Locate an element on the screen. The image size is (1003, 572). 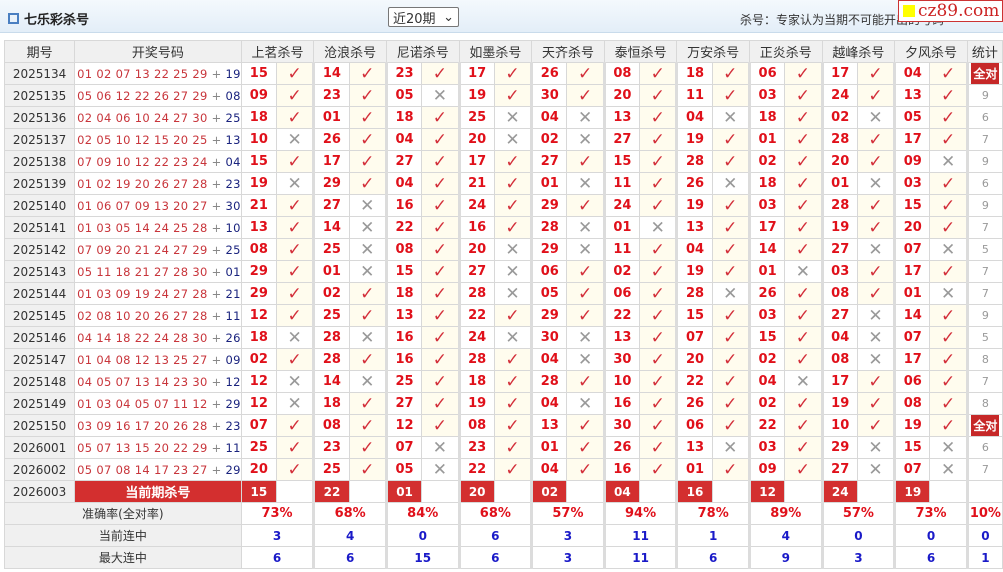
draw-numbers: 01 06 07 09 13 20 27 + 30 is located at coordinates (158, 205).